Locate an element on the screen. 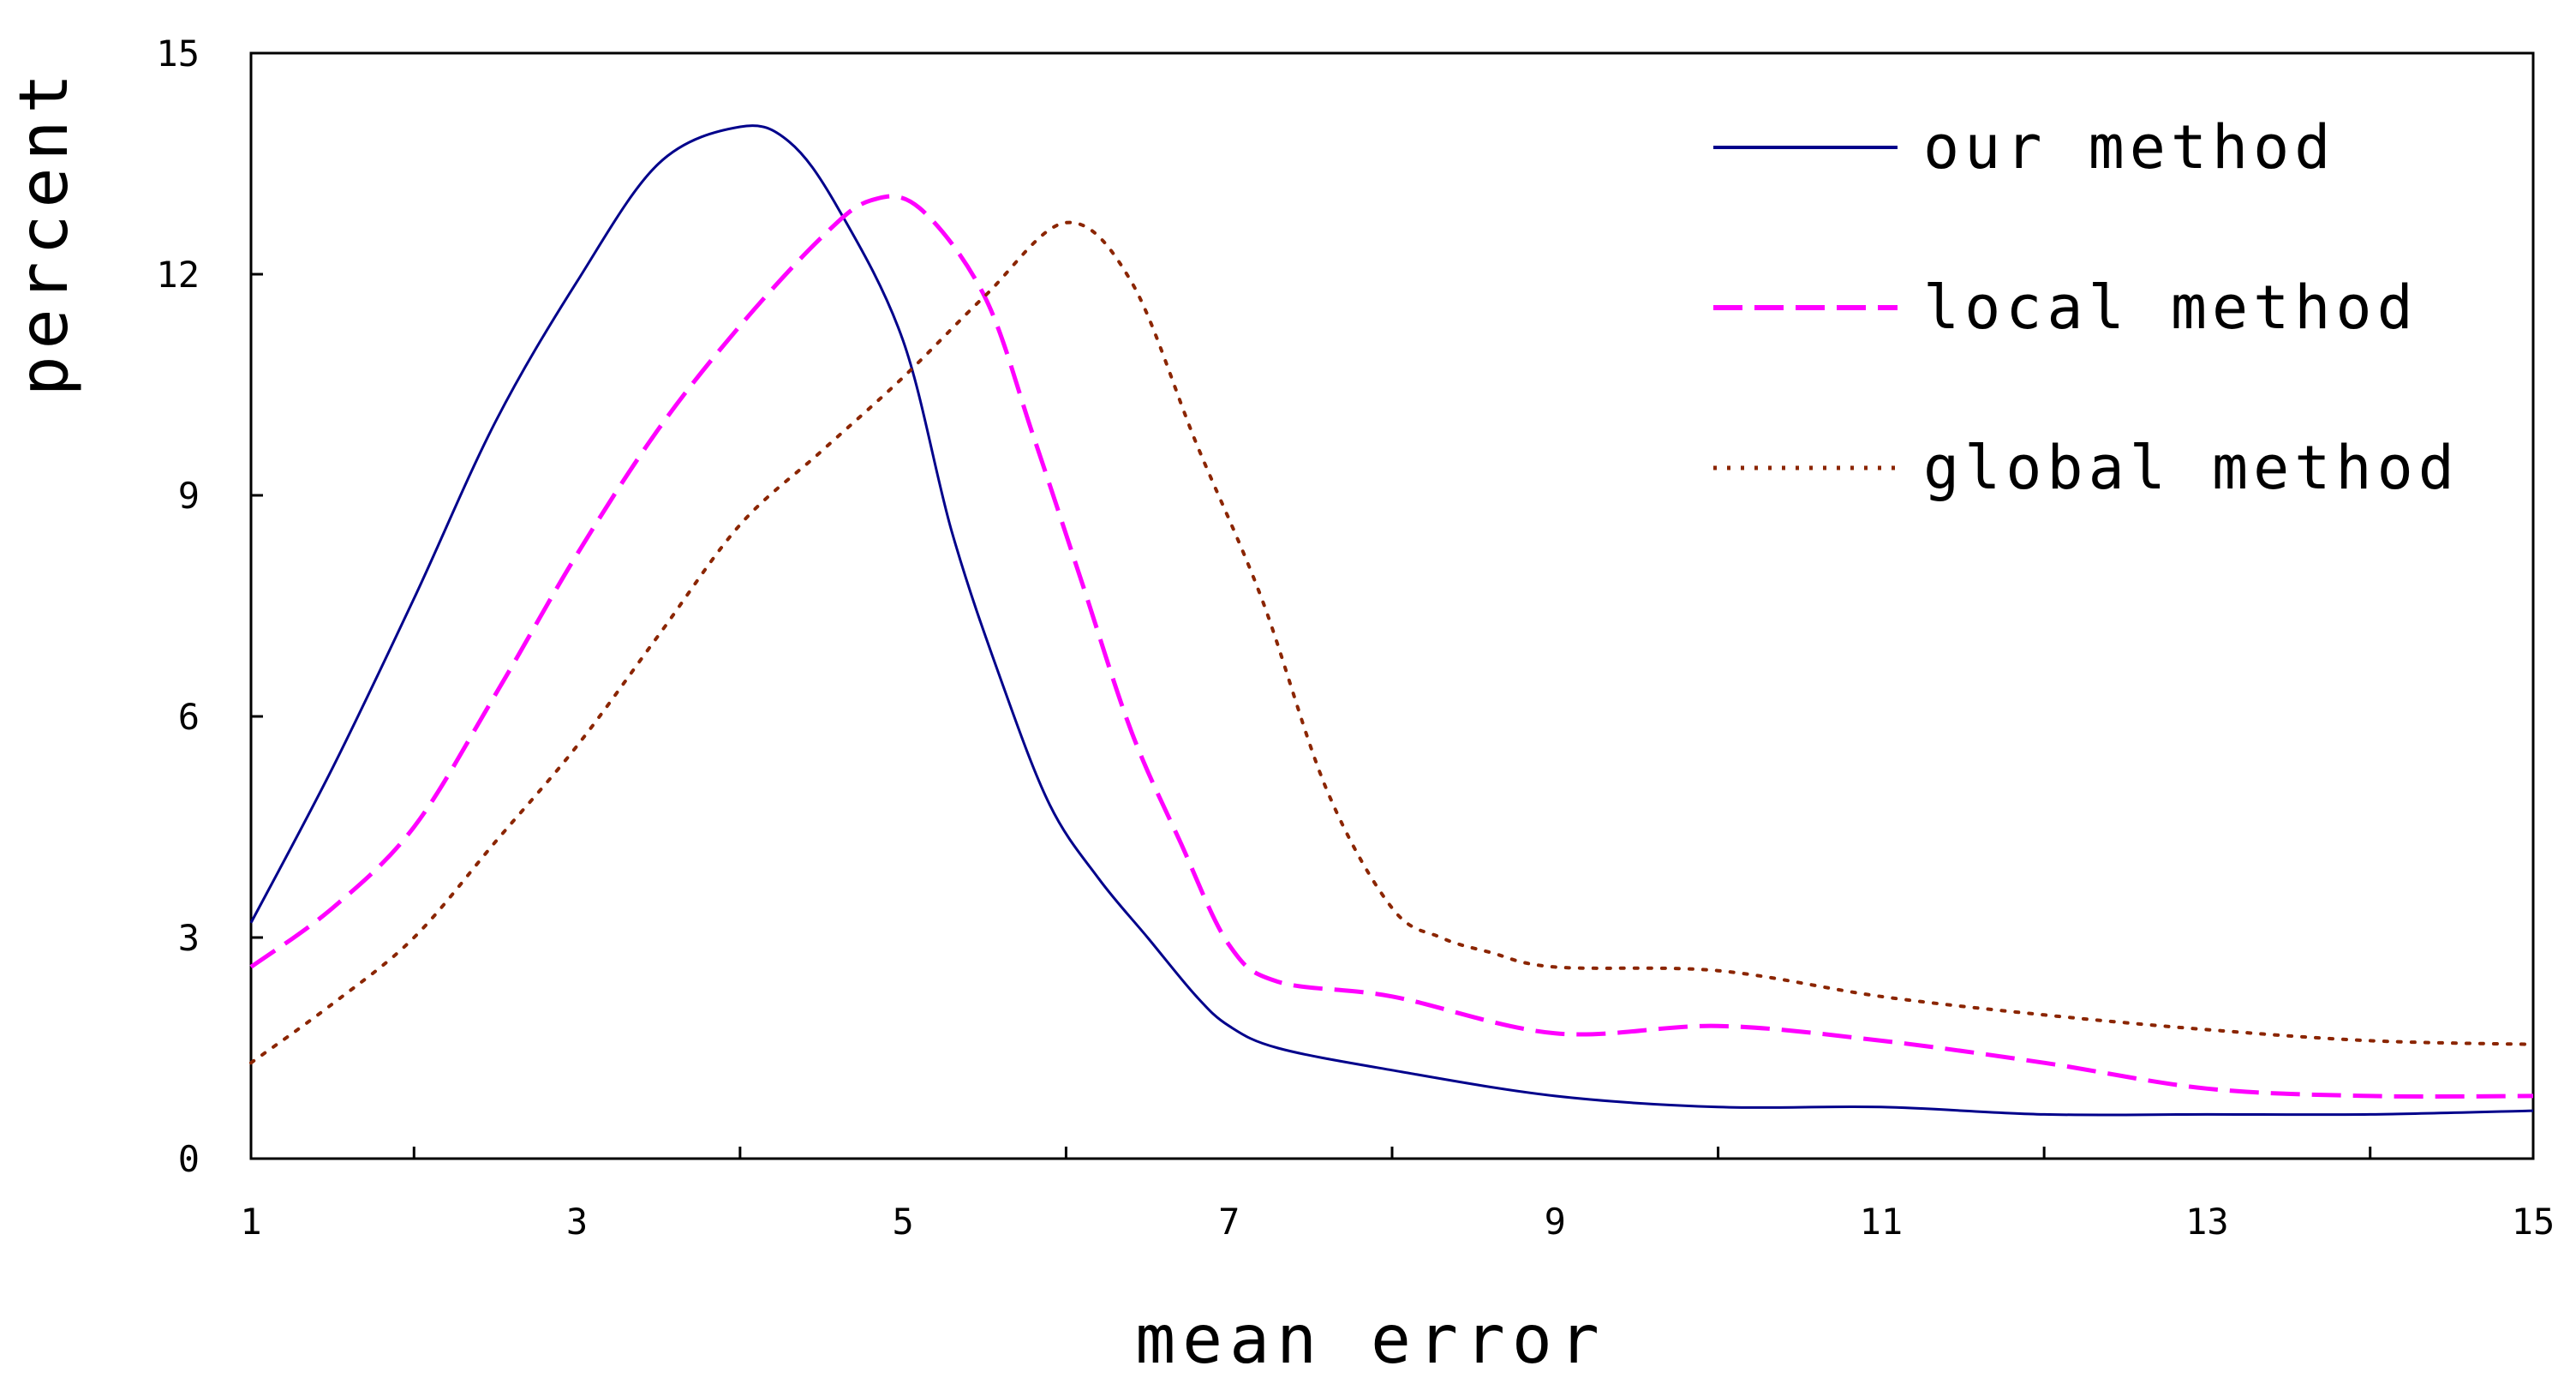  y-tick-label: 3 is located at coordinates (189, 938).